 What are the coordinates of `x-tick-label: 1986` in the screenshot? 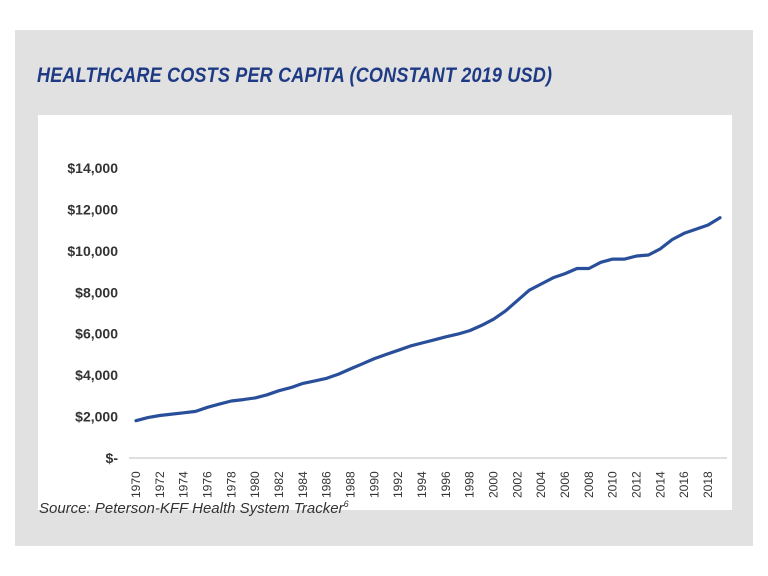 It's located at (327, 484).